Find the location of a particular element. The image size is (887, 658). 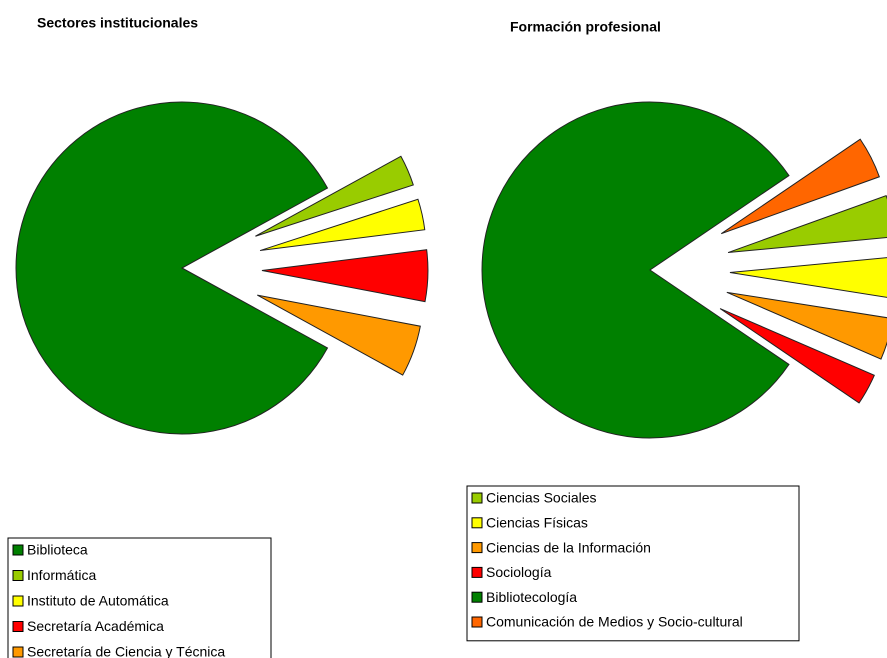

legend-label: Informática is located at coordinates (61, 575).